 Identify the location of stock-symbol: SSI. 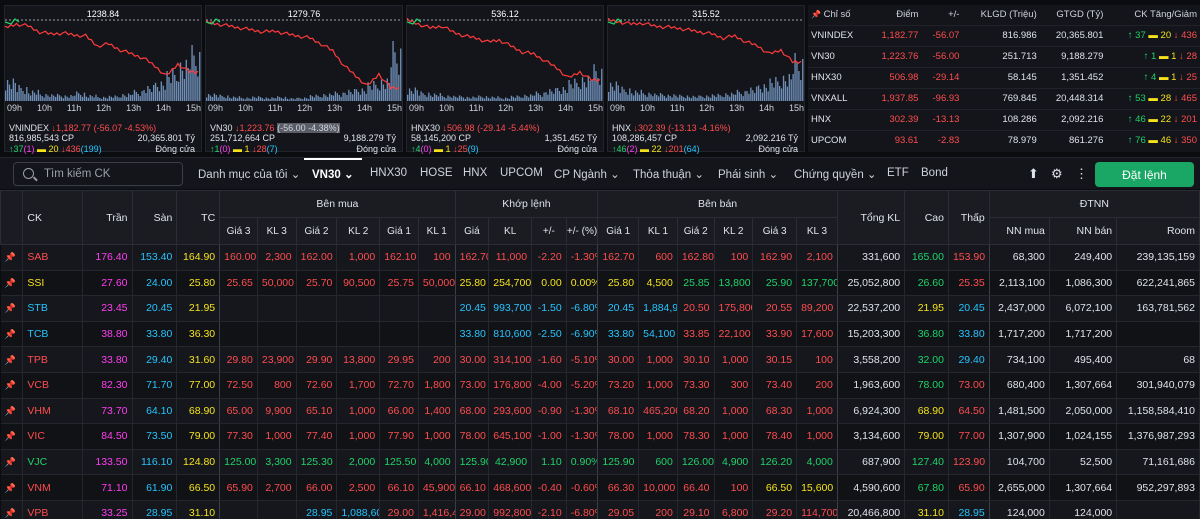
(52, 283).